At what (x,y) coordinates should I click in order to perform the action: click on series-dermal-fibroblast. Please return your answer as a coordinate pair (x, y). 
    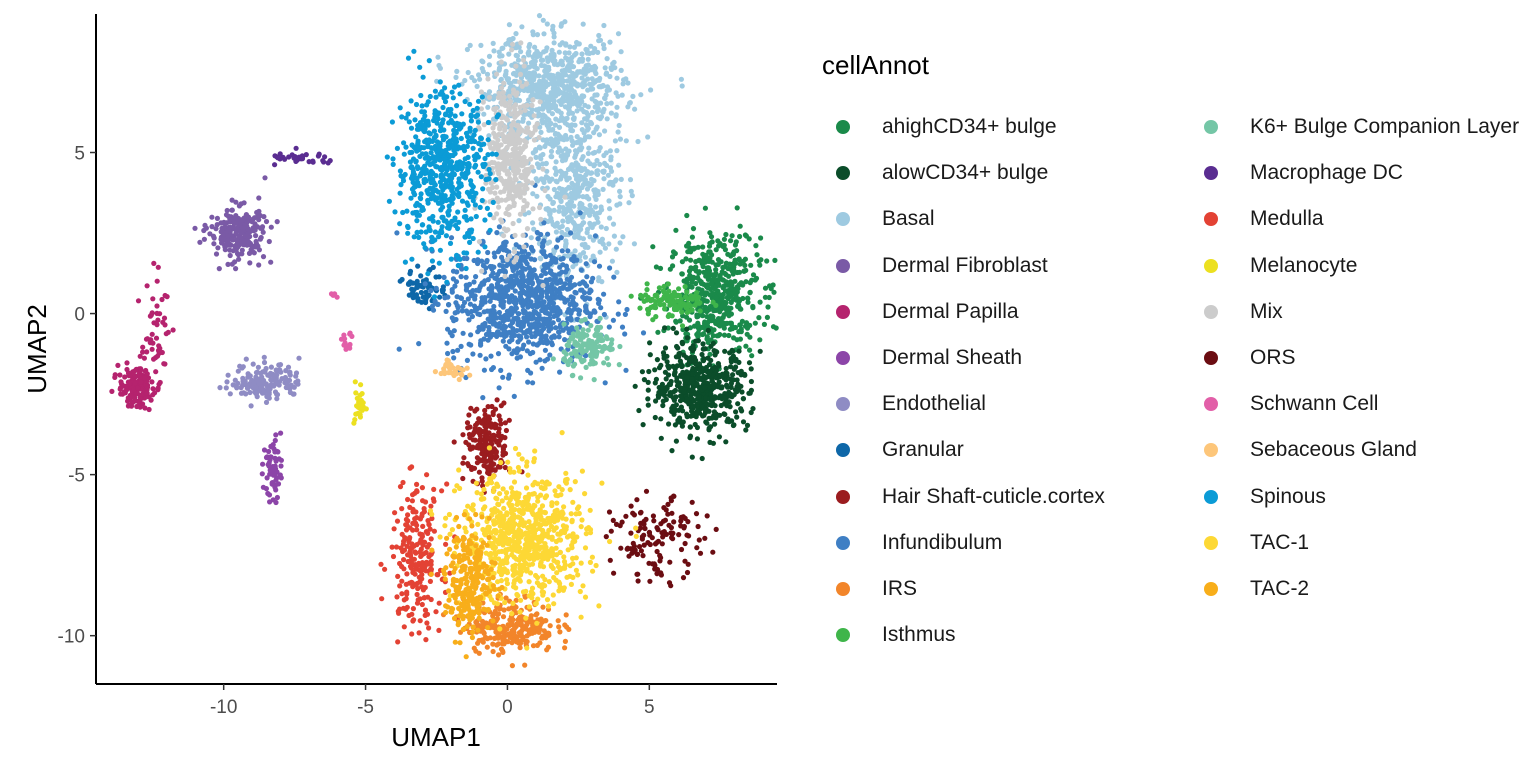
    Looking at the image, I should click on (236, 223).